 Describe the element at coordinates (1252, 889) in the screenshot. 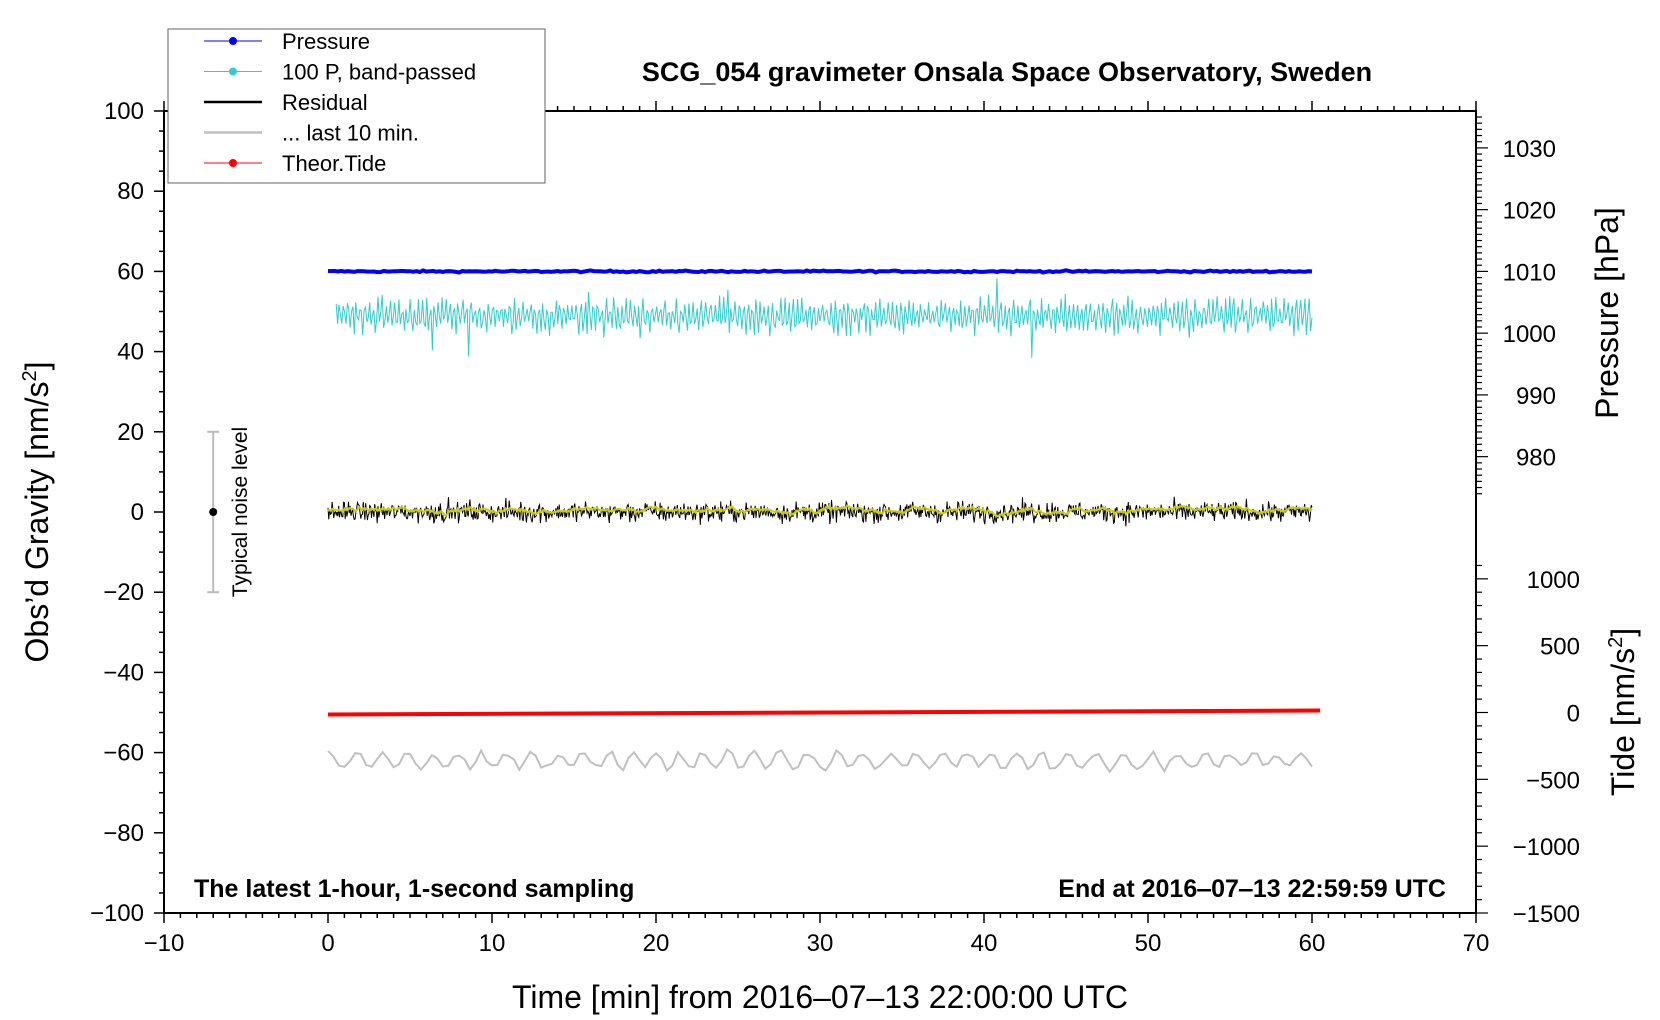

I see `annotation-end-time: End at 2016‒07‒13 22:59:59 UTC` at that location.